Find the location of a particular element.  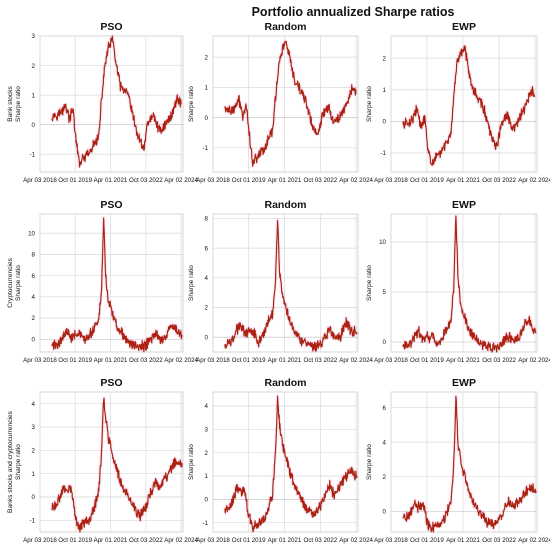

y-tick-label: 8 is located at coordinates (207, 219).